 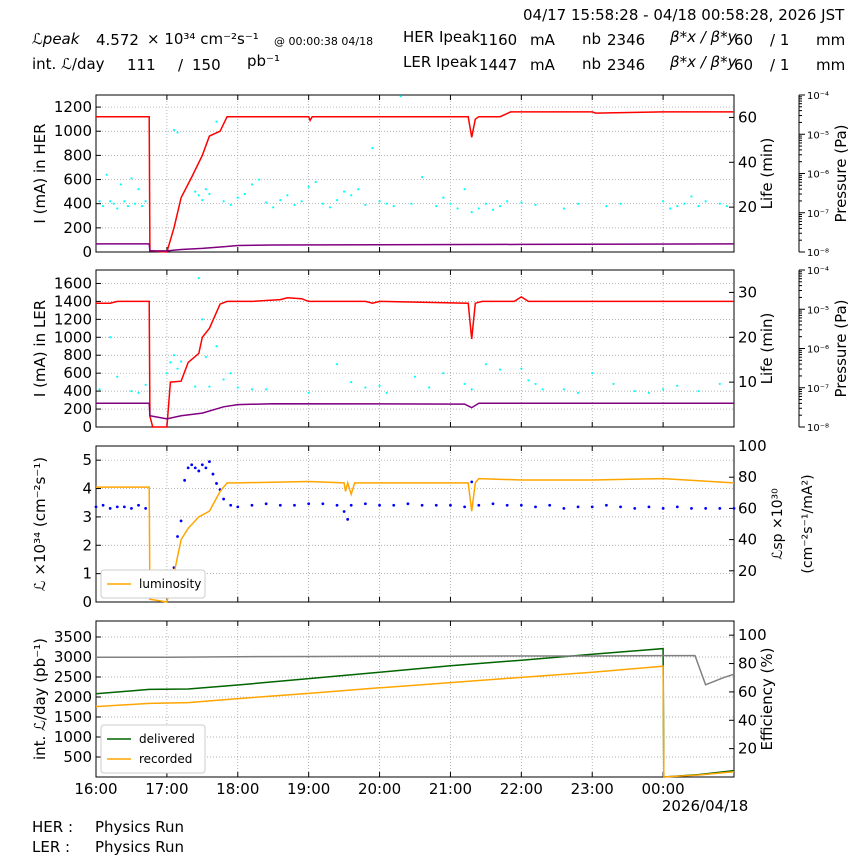 I want to click on intl-value: 111, so click(x=141, y=65).